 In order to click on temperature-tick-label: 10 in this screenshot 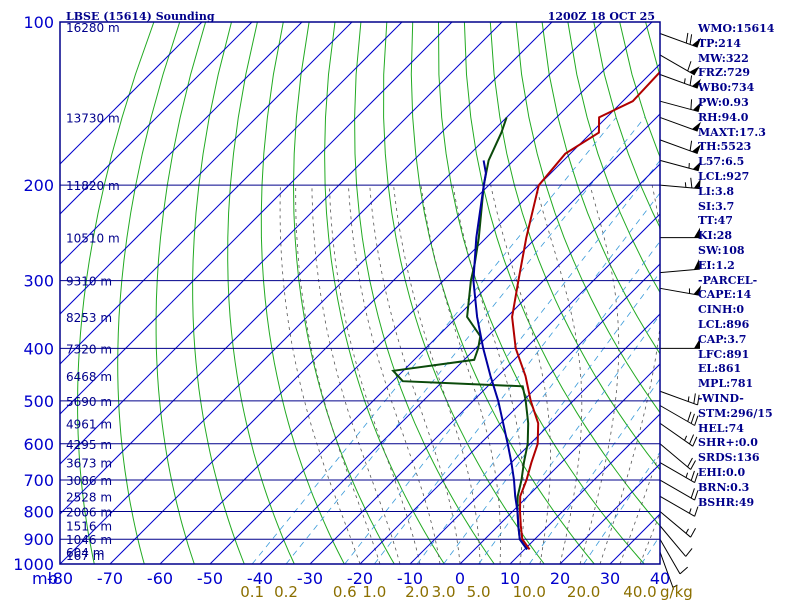, I will do `click(510, 578)`.